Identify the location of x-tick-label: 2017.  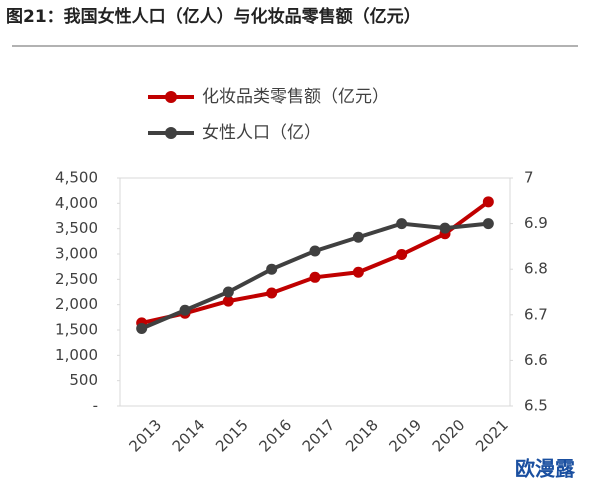
(319, 436).